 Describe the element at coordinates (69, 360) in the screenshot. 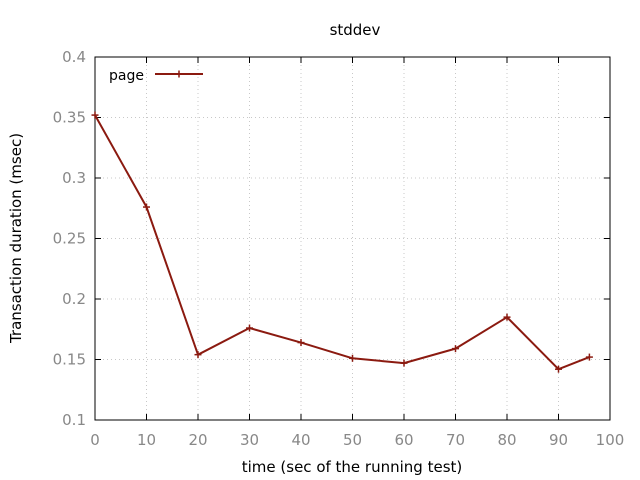

I see `y-tick-label: 0.15` at that location.